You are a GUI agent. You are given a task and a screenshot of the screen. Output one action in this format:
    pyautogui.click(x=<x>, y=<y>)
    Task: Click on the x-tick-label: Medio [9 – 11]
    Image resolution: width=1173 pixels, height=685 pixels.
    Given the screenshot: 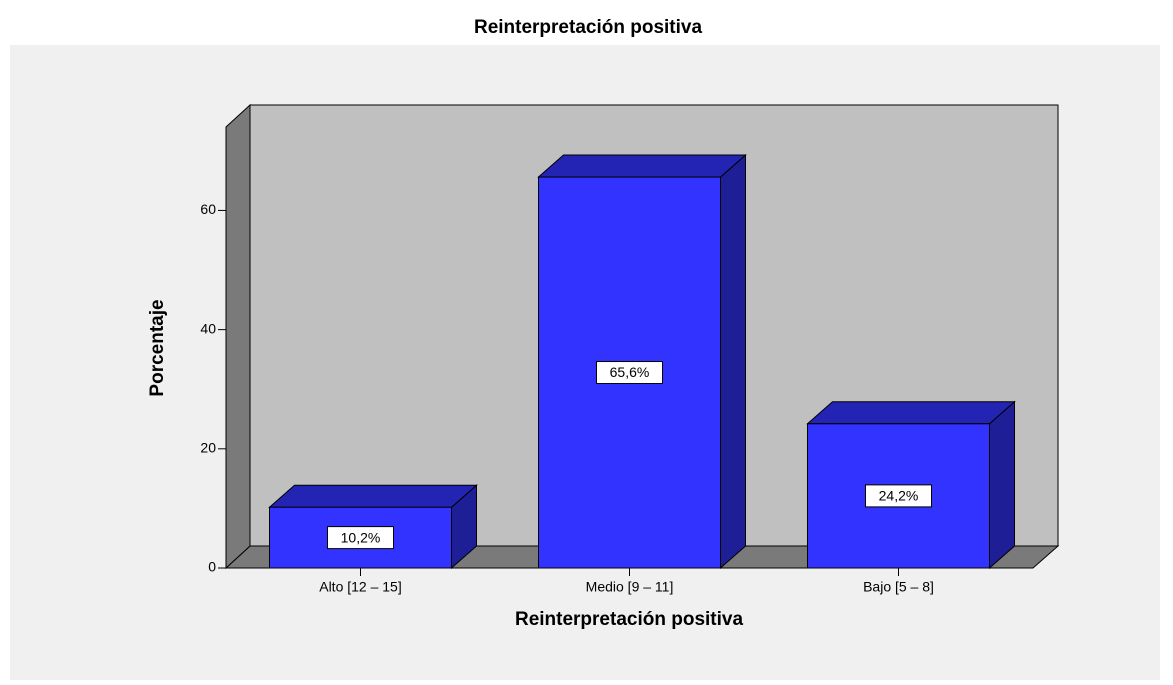 What is the action you would take?
    pyautogui.click(x=630, y=587)
    